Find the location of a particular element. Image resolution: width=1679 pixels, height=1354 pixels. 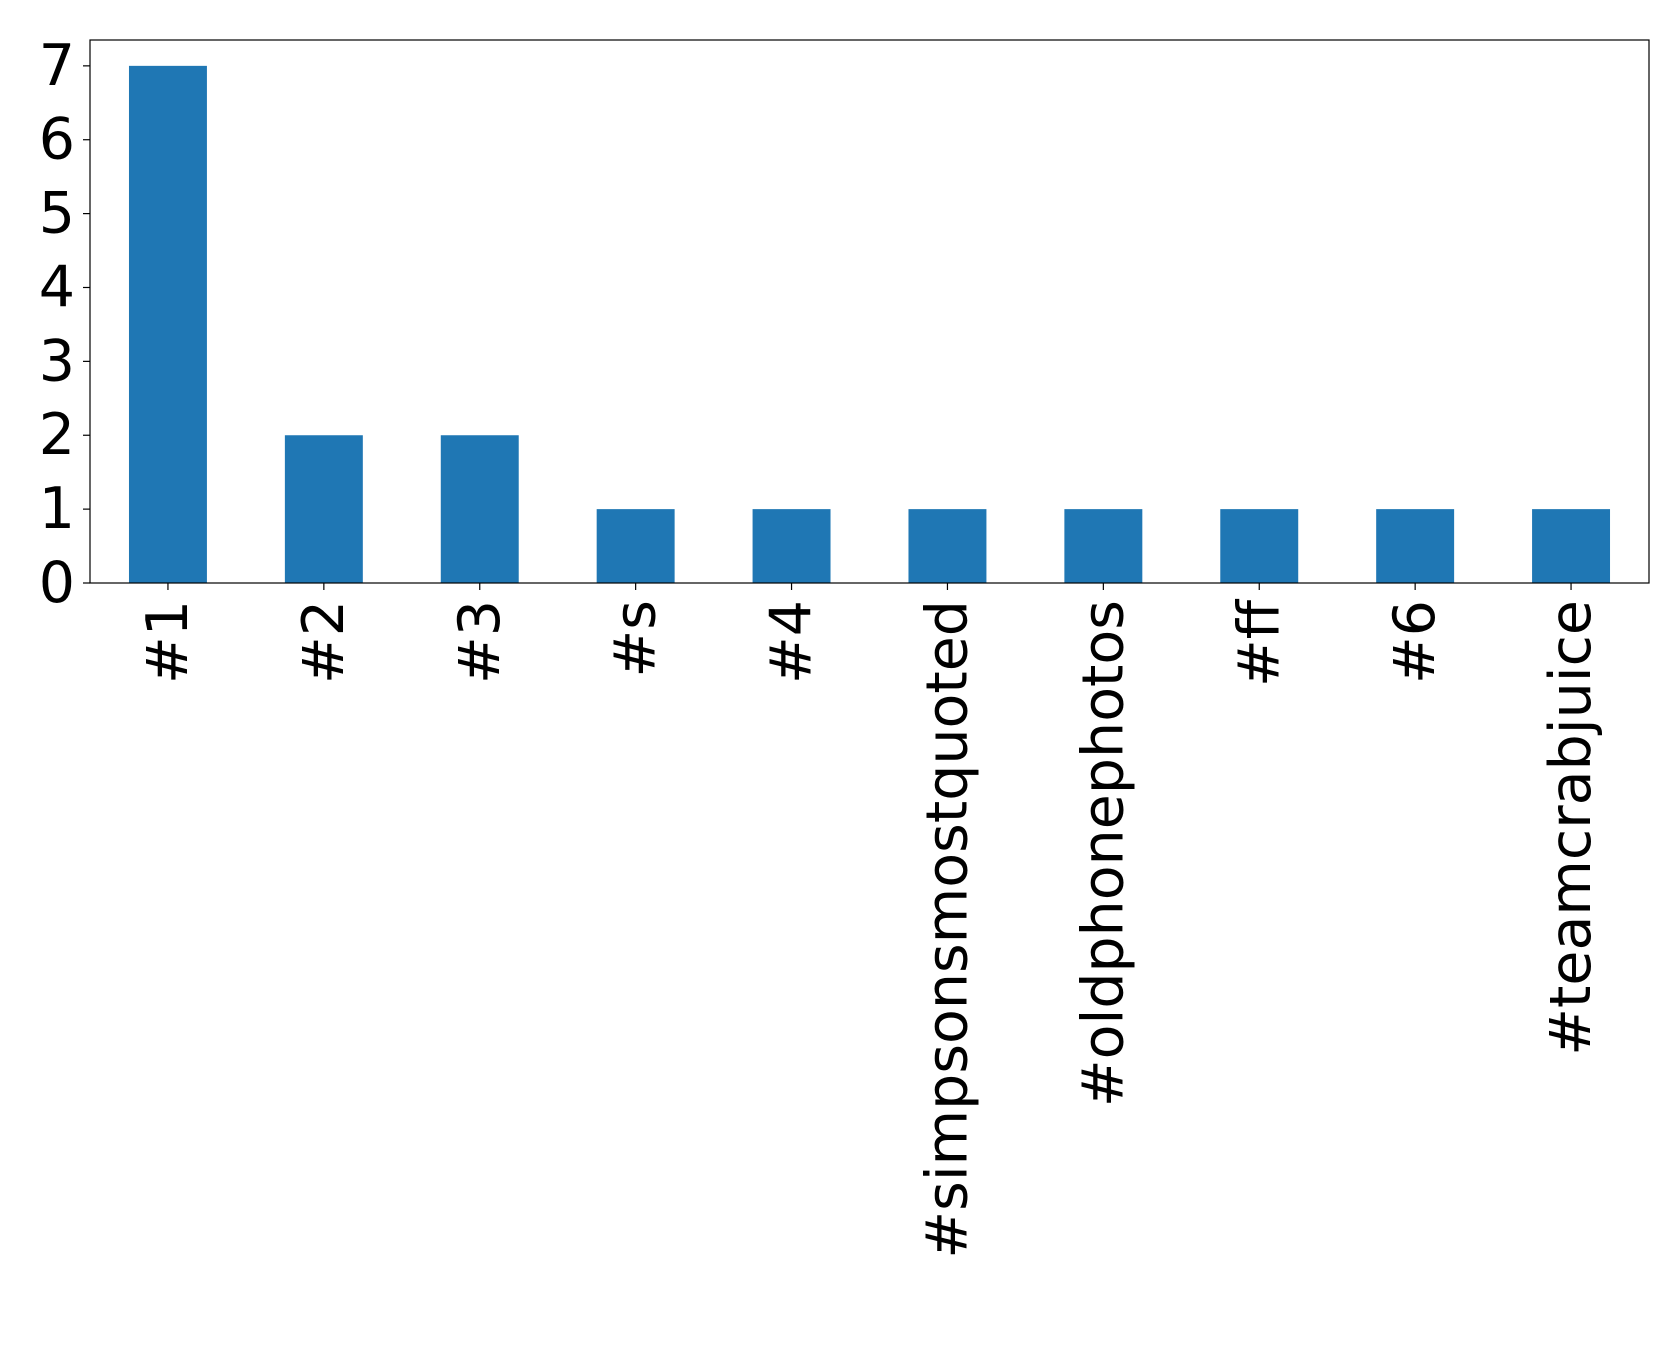

x-tick-label: #1 is located at coordinates (168, 642).